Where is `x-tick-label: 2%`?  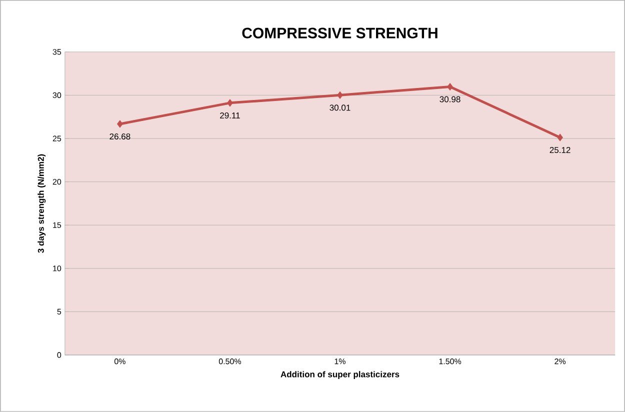
x-tick-label: 2% is located at coordinates (560, 361).